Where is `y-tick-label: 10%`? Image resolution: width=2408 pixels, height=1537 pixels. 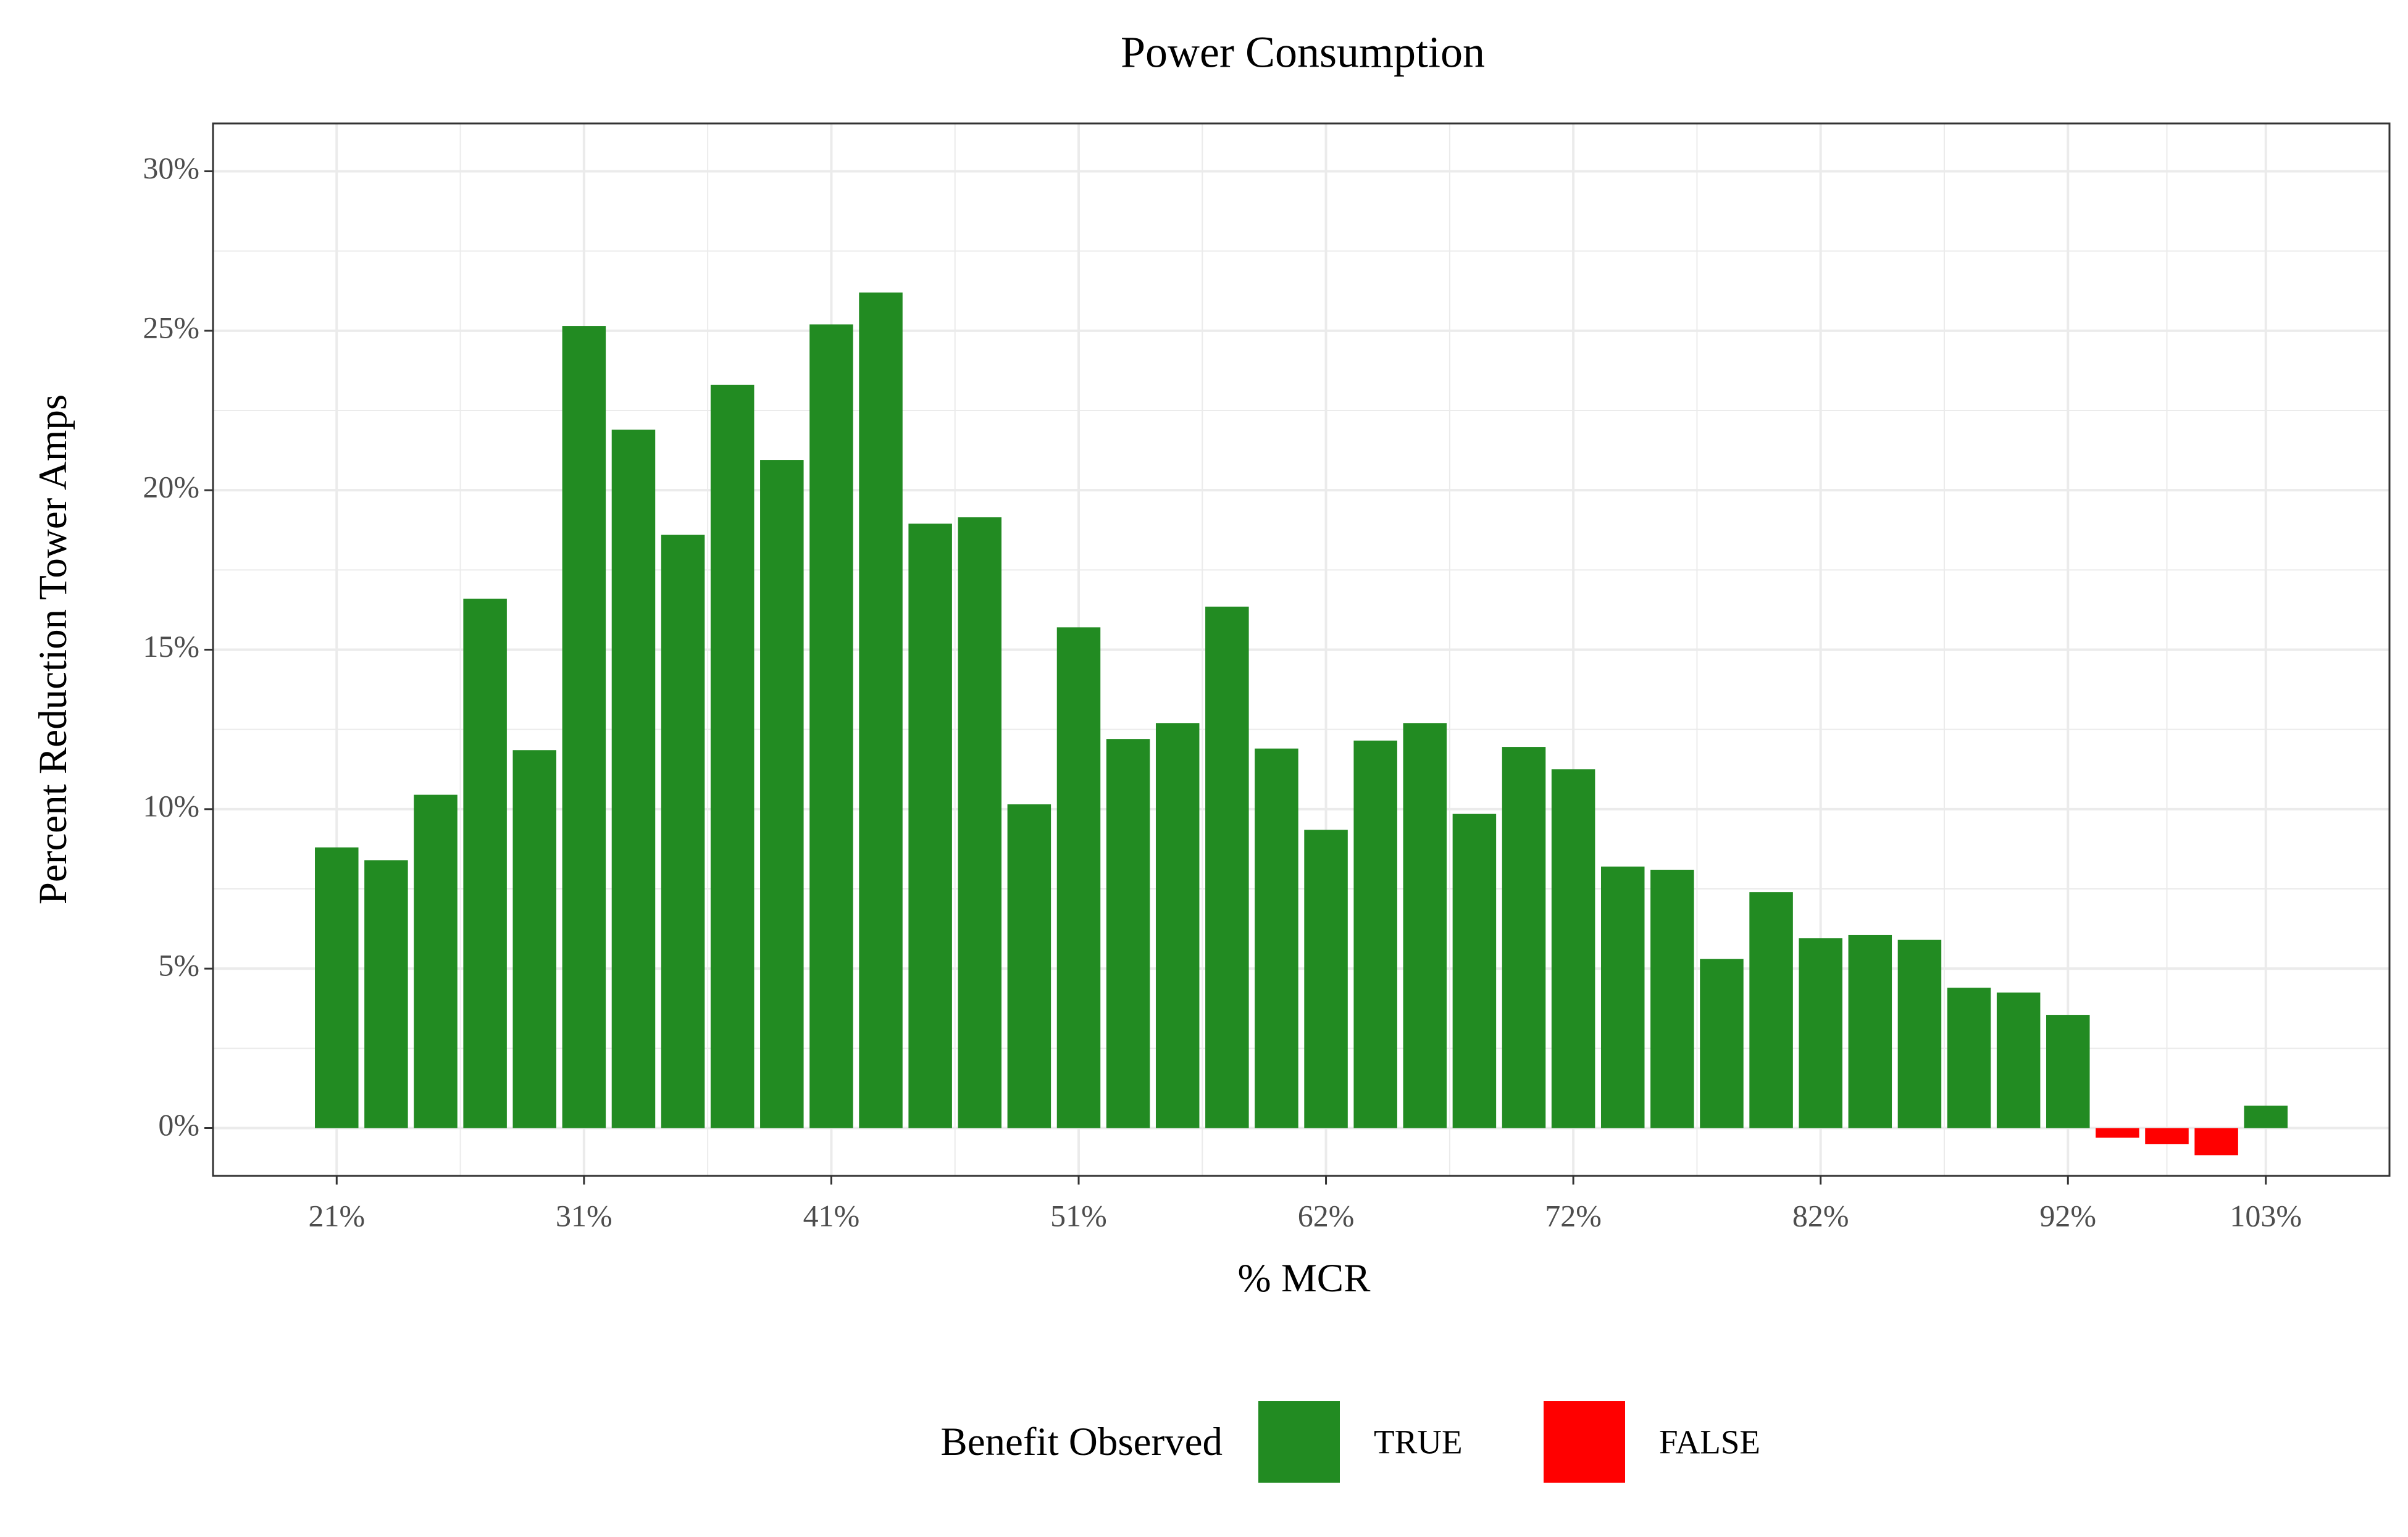
y-tick-label: 10% is located at coordinates (171, 805).